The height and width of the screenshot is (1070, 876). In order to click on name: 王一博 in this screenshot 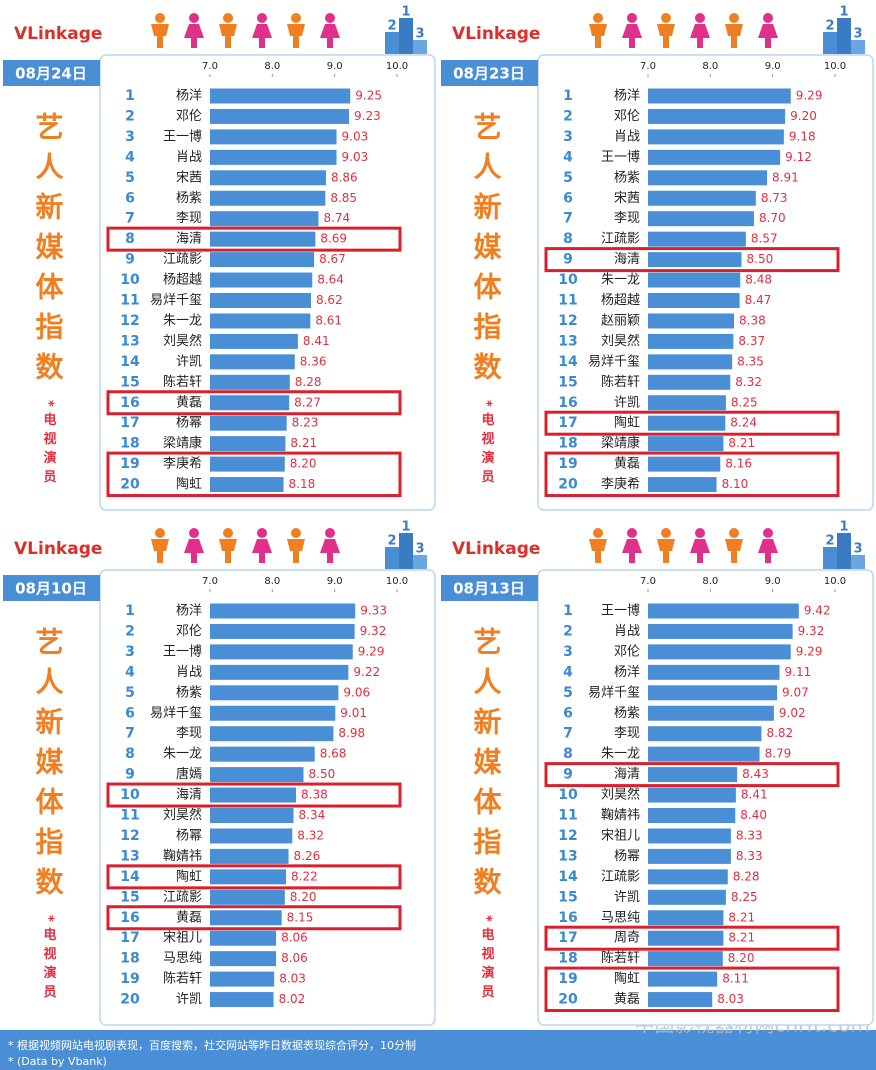, I will do `click(182, 651)`.